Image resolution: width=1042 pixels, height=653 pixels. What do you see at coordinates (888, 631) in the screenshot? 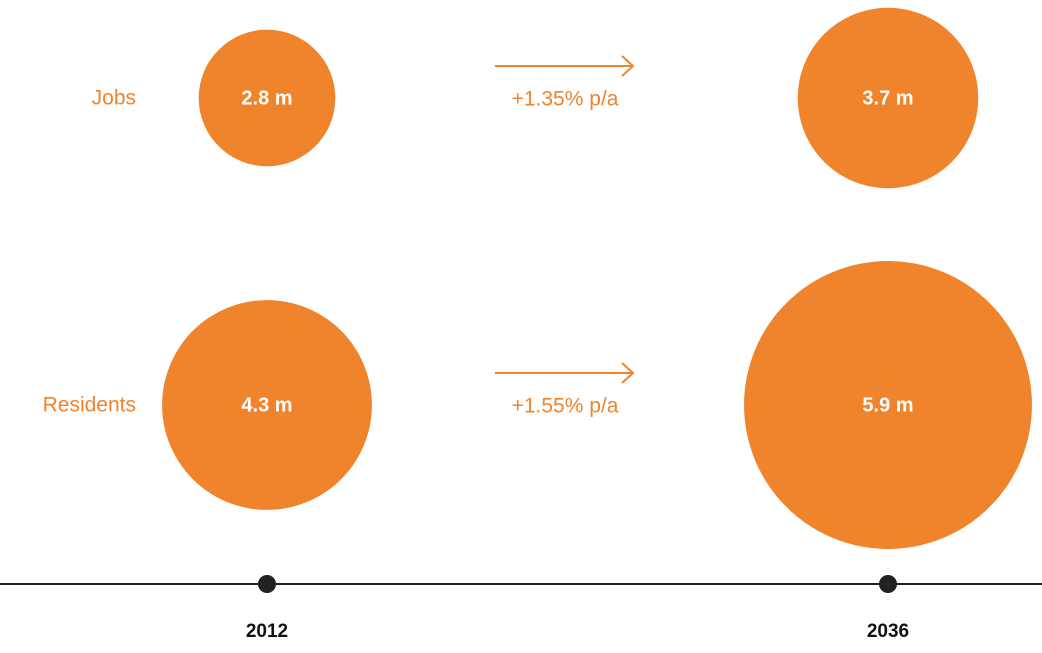
I see `year-label: 2036` at bounding box center [888, 631].